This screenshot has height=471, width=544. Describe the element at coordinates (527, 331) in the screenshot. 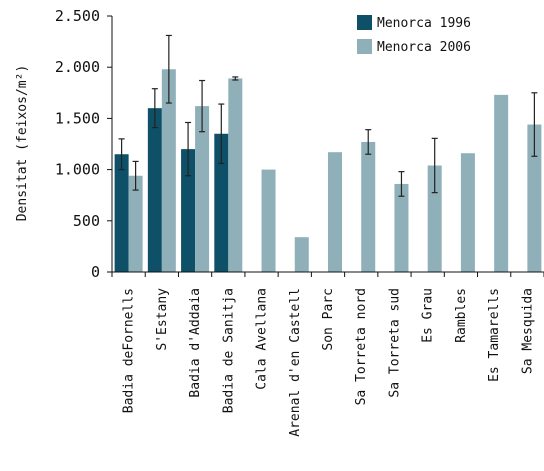

I see `x-category-label: Sa Mesquida` at that location.